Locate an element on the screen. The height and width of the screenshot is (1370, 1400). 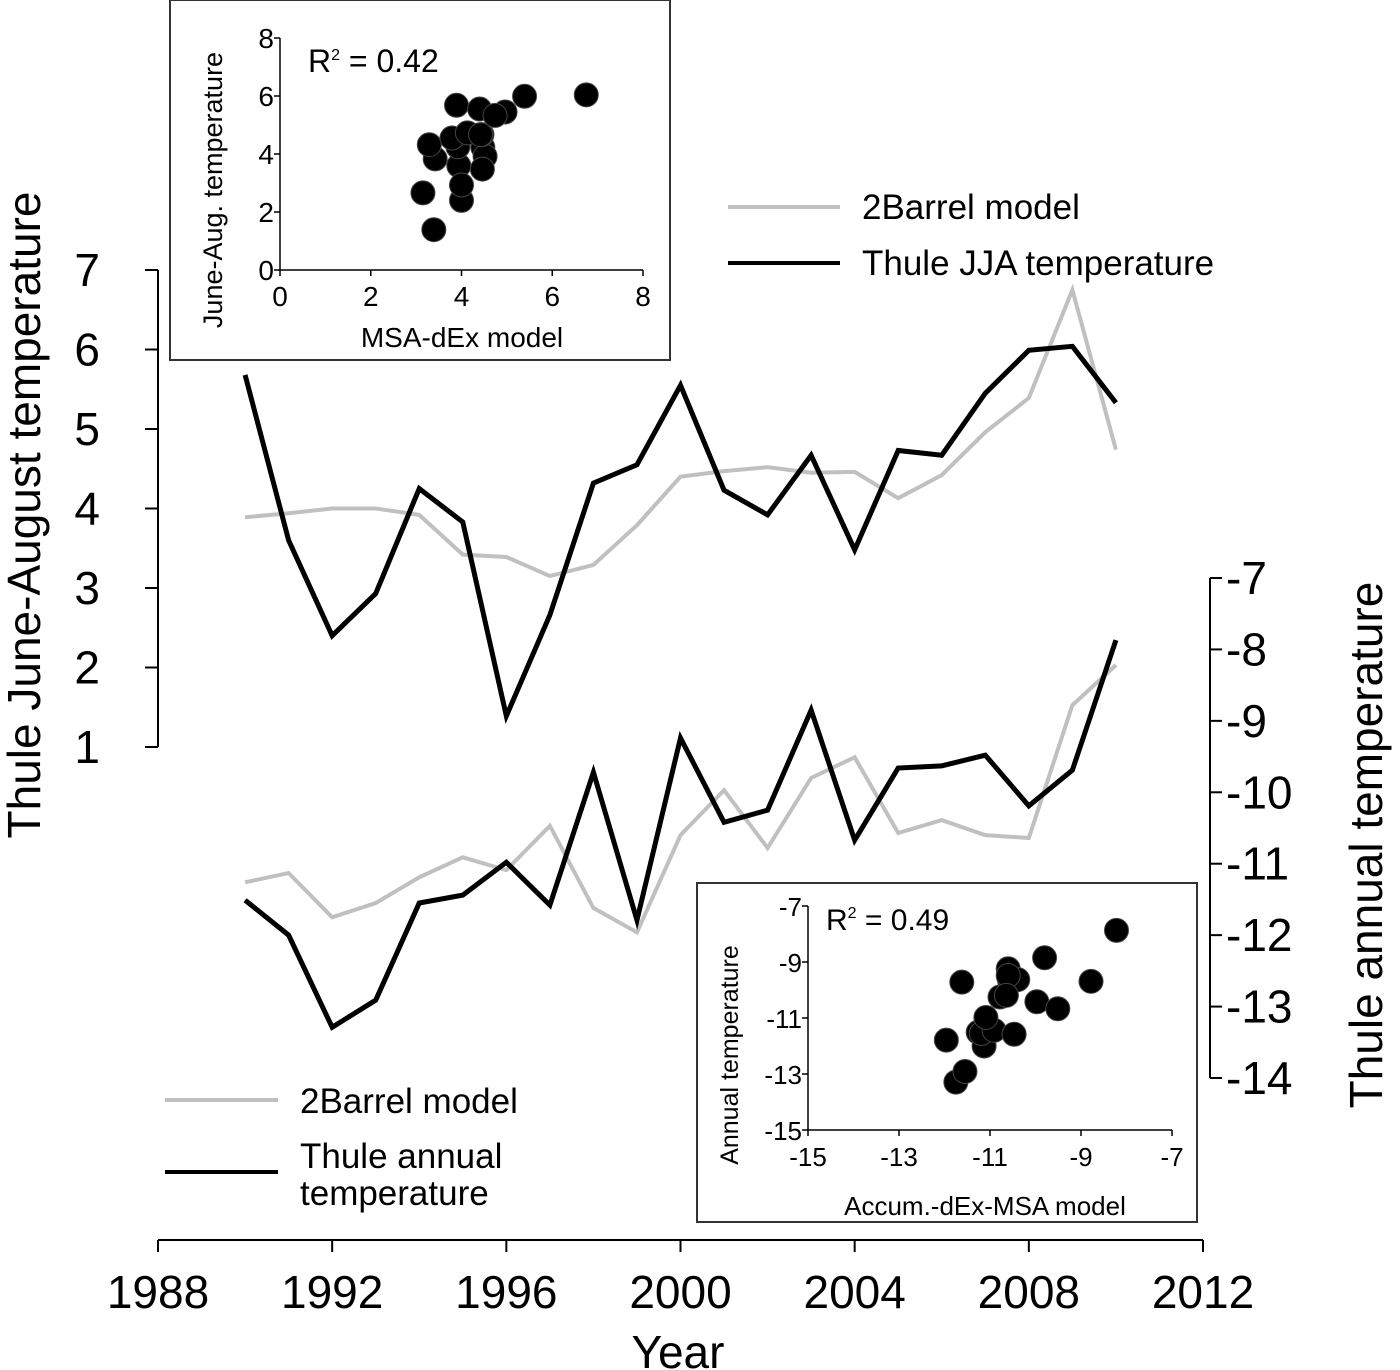
inset-y-tick-label: -11 is located at coordinates (784, 1019).